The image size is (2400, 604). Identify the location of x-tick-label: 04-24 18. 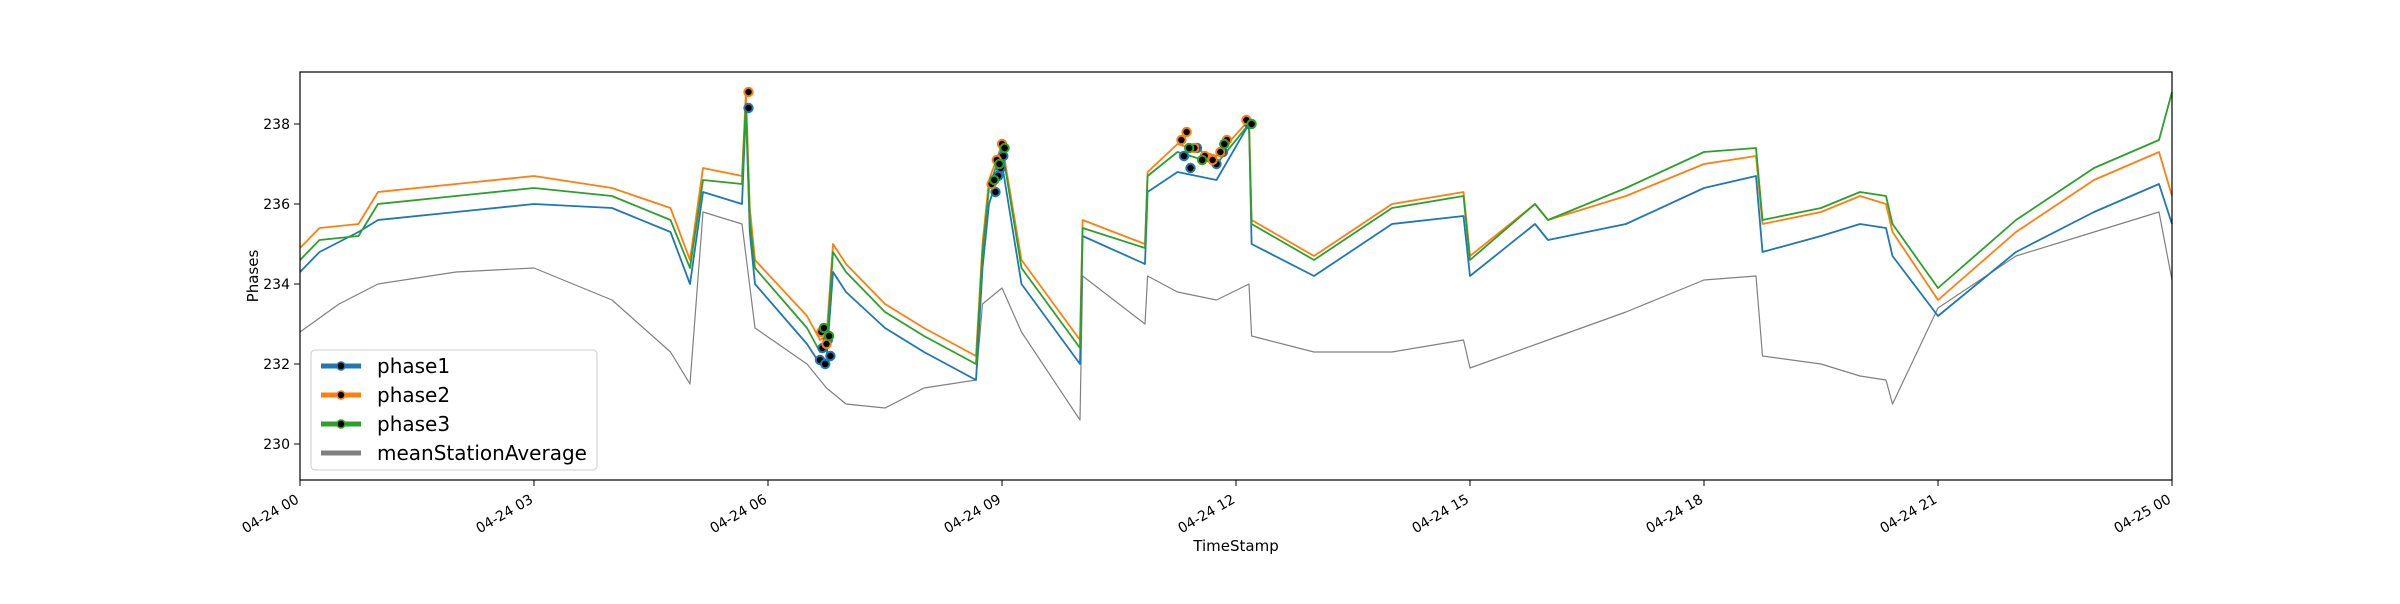
(1674, 514).